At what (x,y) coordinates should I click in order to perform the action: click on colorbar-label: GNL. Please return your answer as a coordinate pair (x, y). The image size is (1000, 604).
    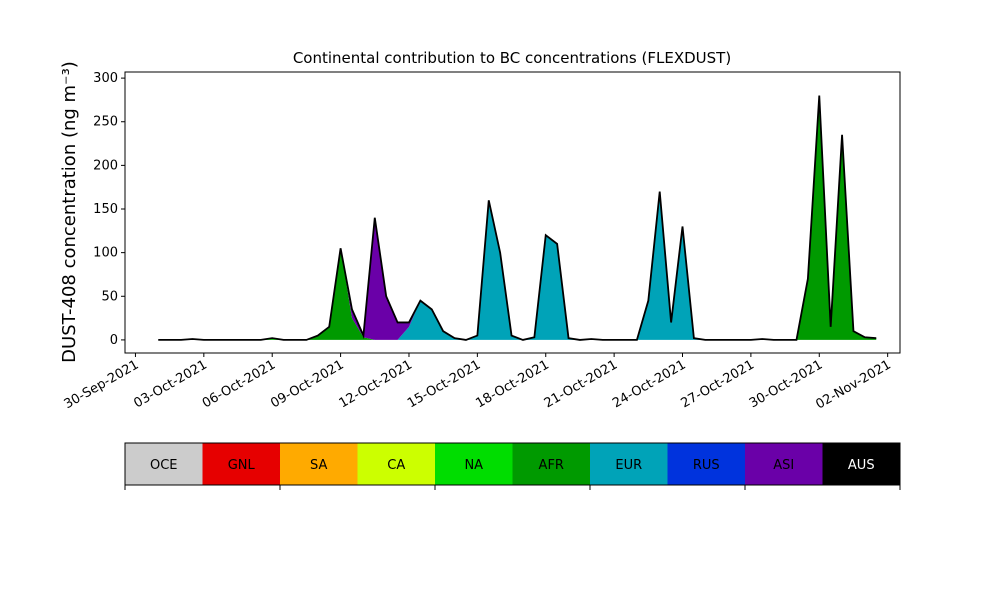
    Looking at the image, I should click on (242, 465).